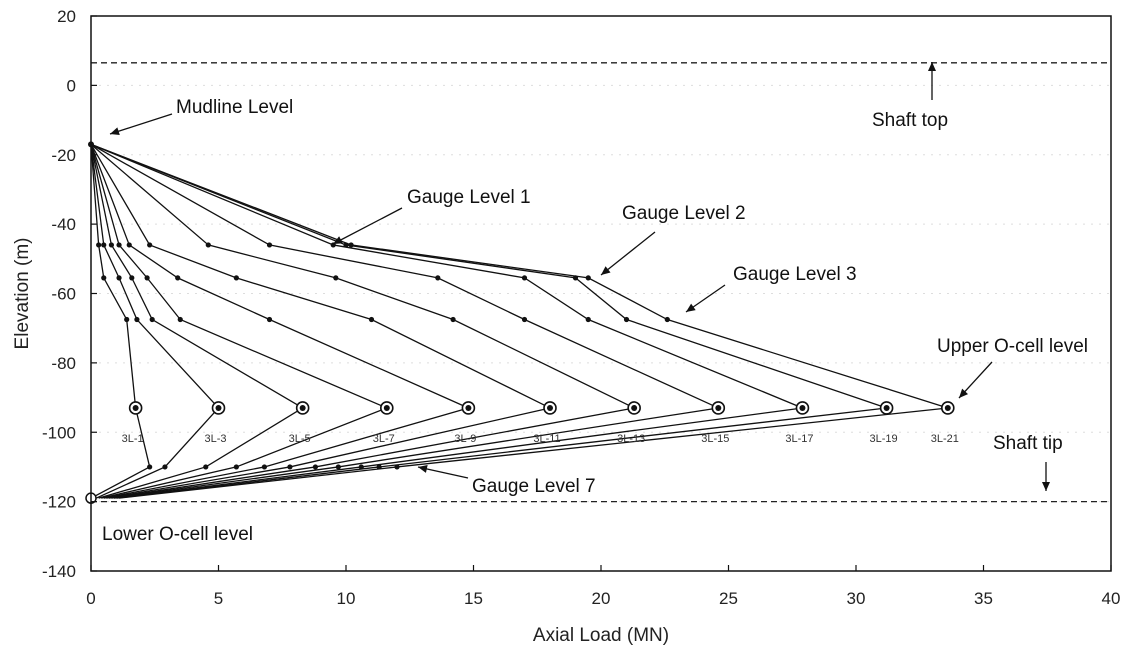  I want to click on y-tick-label: 0, so click(71, 85).